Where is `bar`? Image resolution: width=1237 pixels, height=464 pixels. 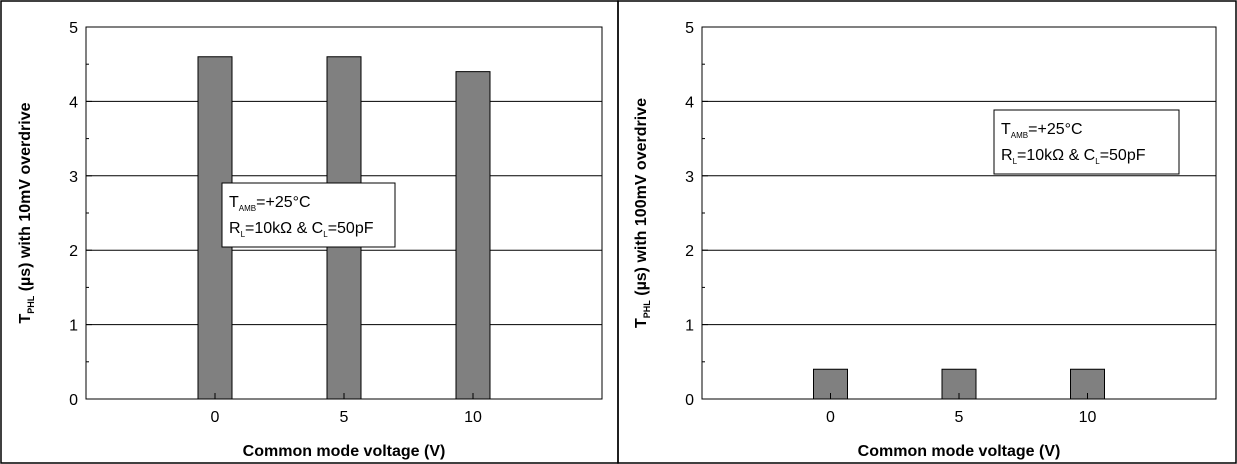 bar is located at coordinates (473, 235).